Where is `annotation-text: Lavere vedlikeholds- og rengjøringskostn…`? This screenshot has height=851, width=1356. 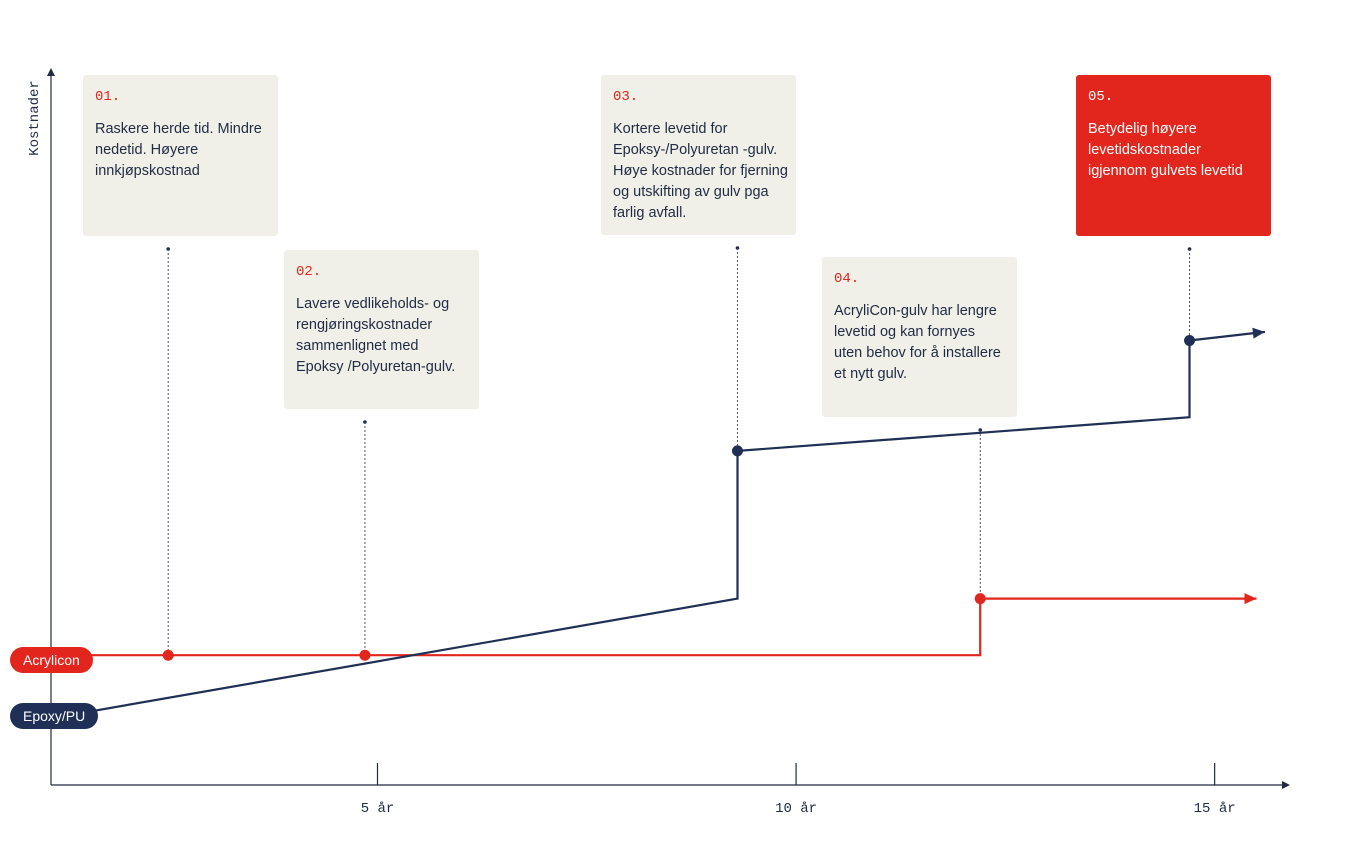
annotation-text: Lavere vedlikeholds- og rengjøringskostn… is located at coordinates (376, 335).